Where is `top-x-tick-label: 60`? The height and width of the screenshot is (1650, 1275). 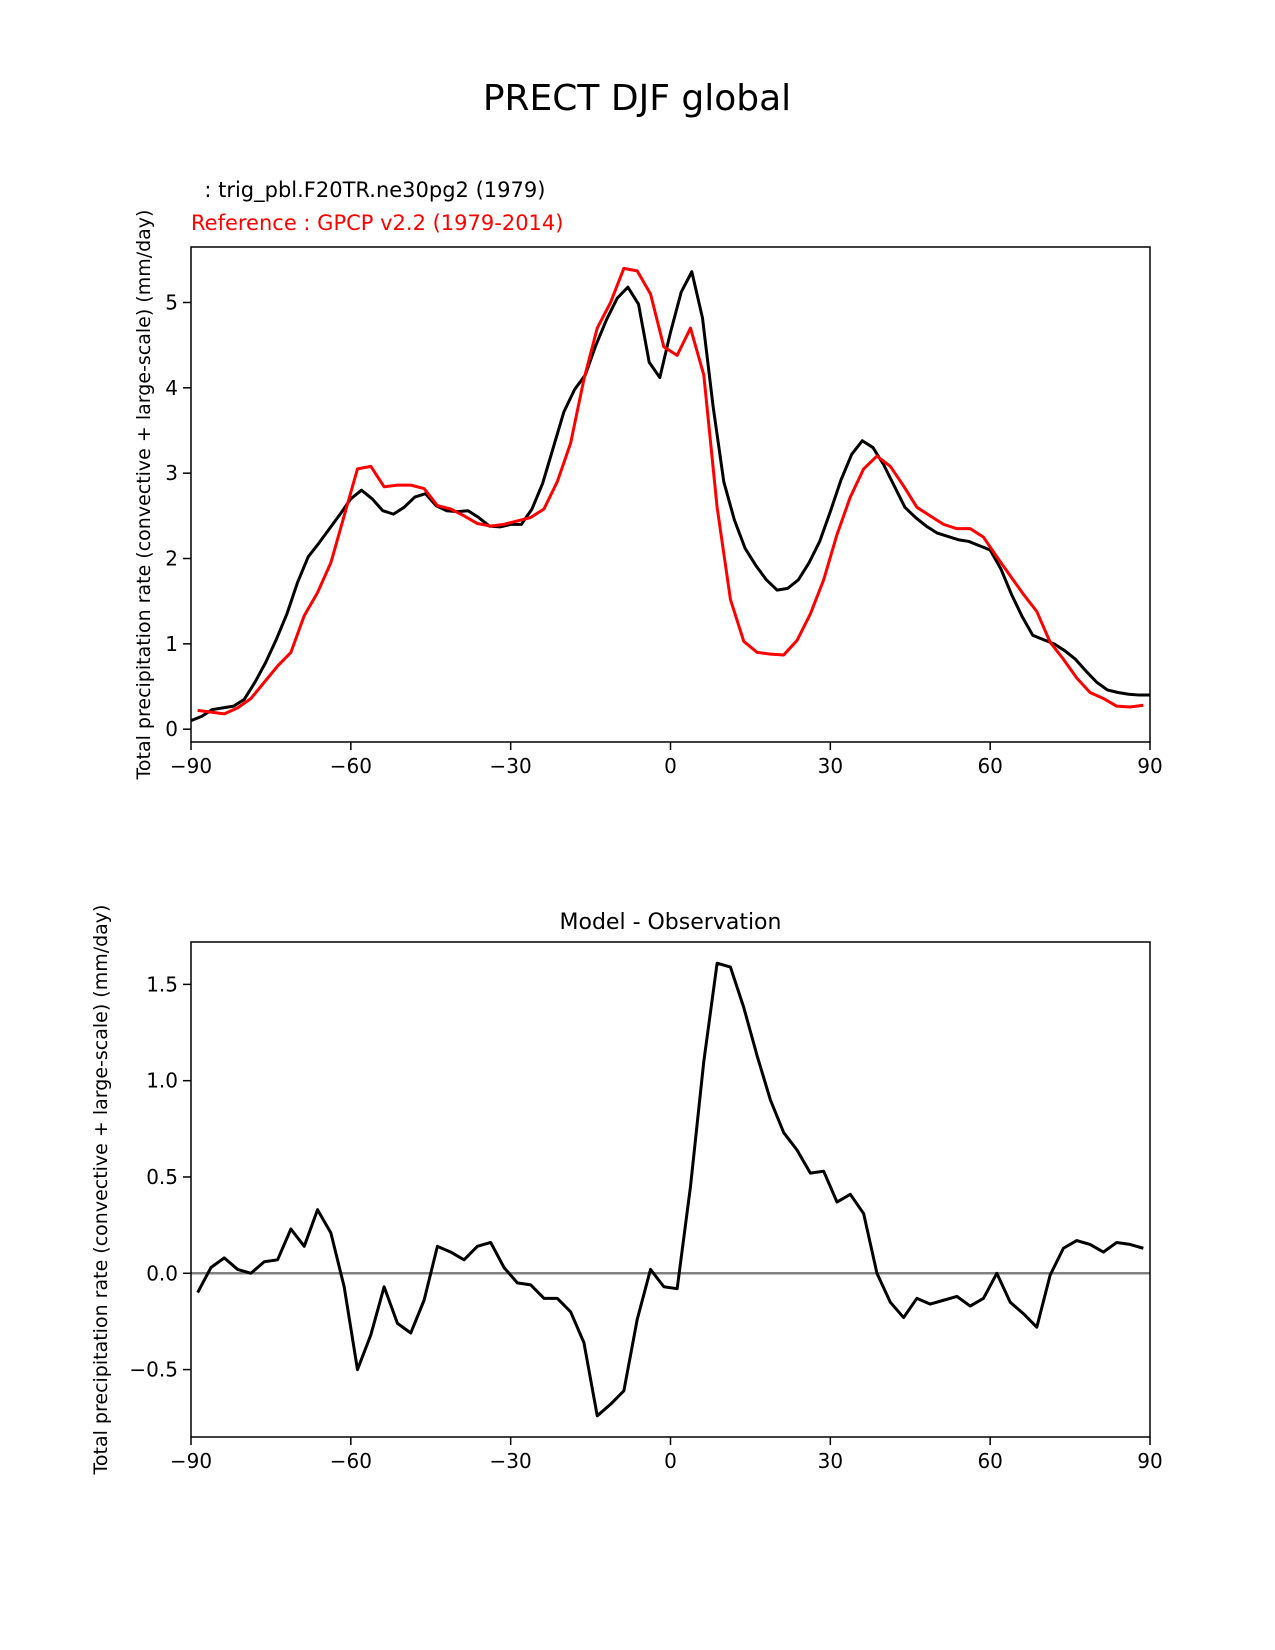 top-x-tick-label: 60 is located at coordinates (989, 766).